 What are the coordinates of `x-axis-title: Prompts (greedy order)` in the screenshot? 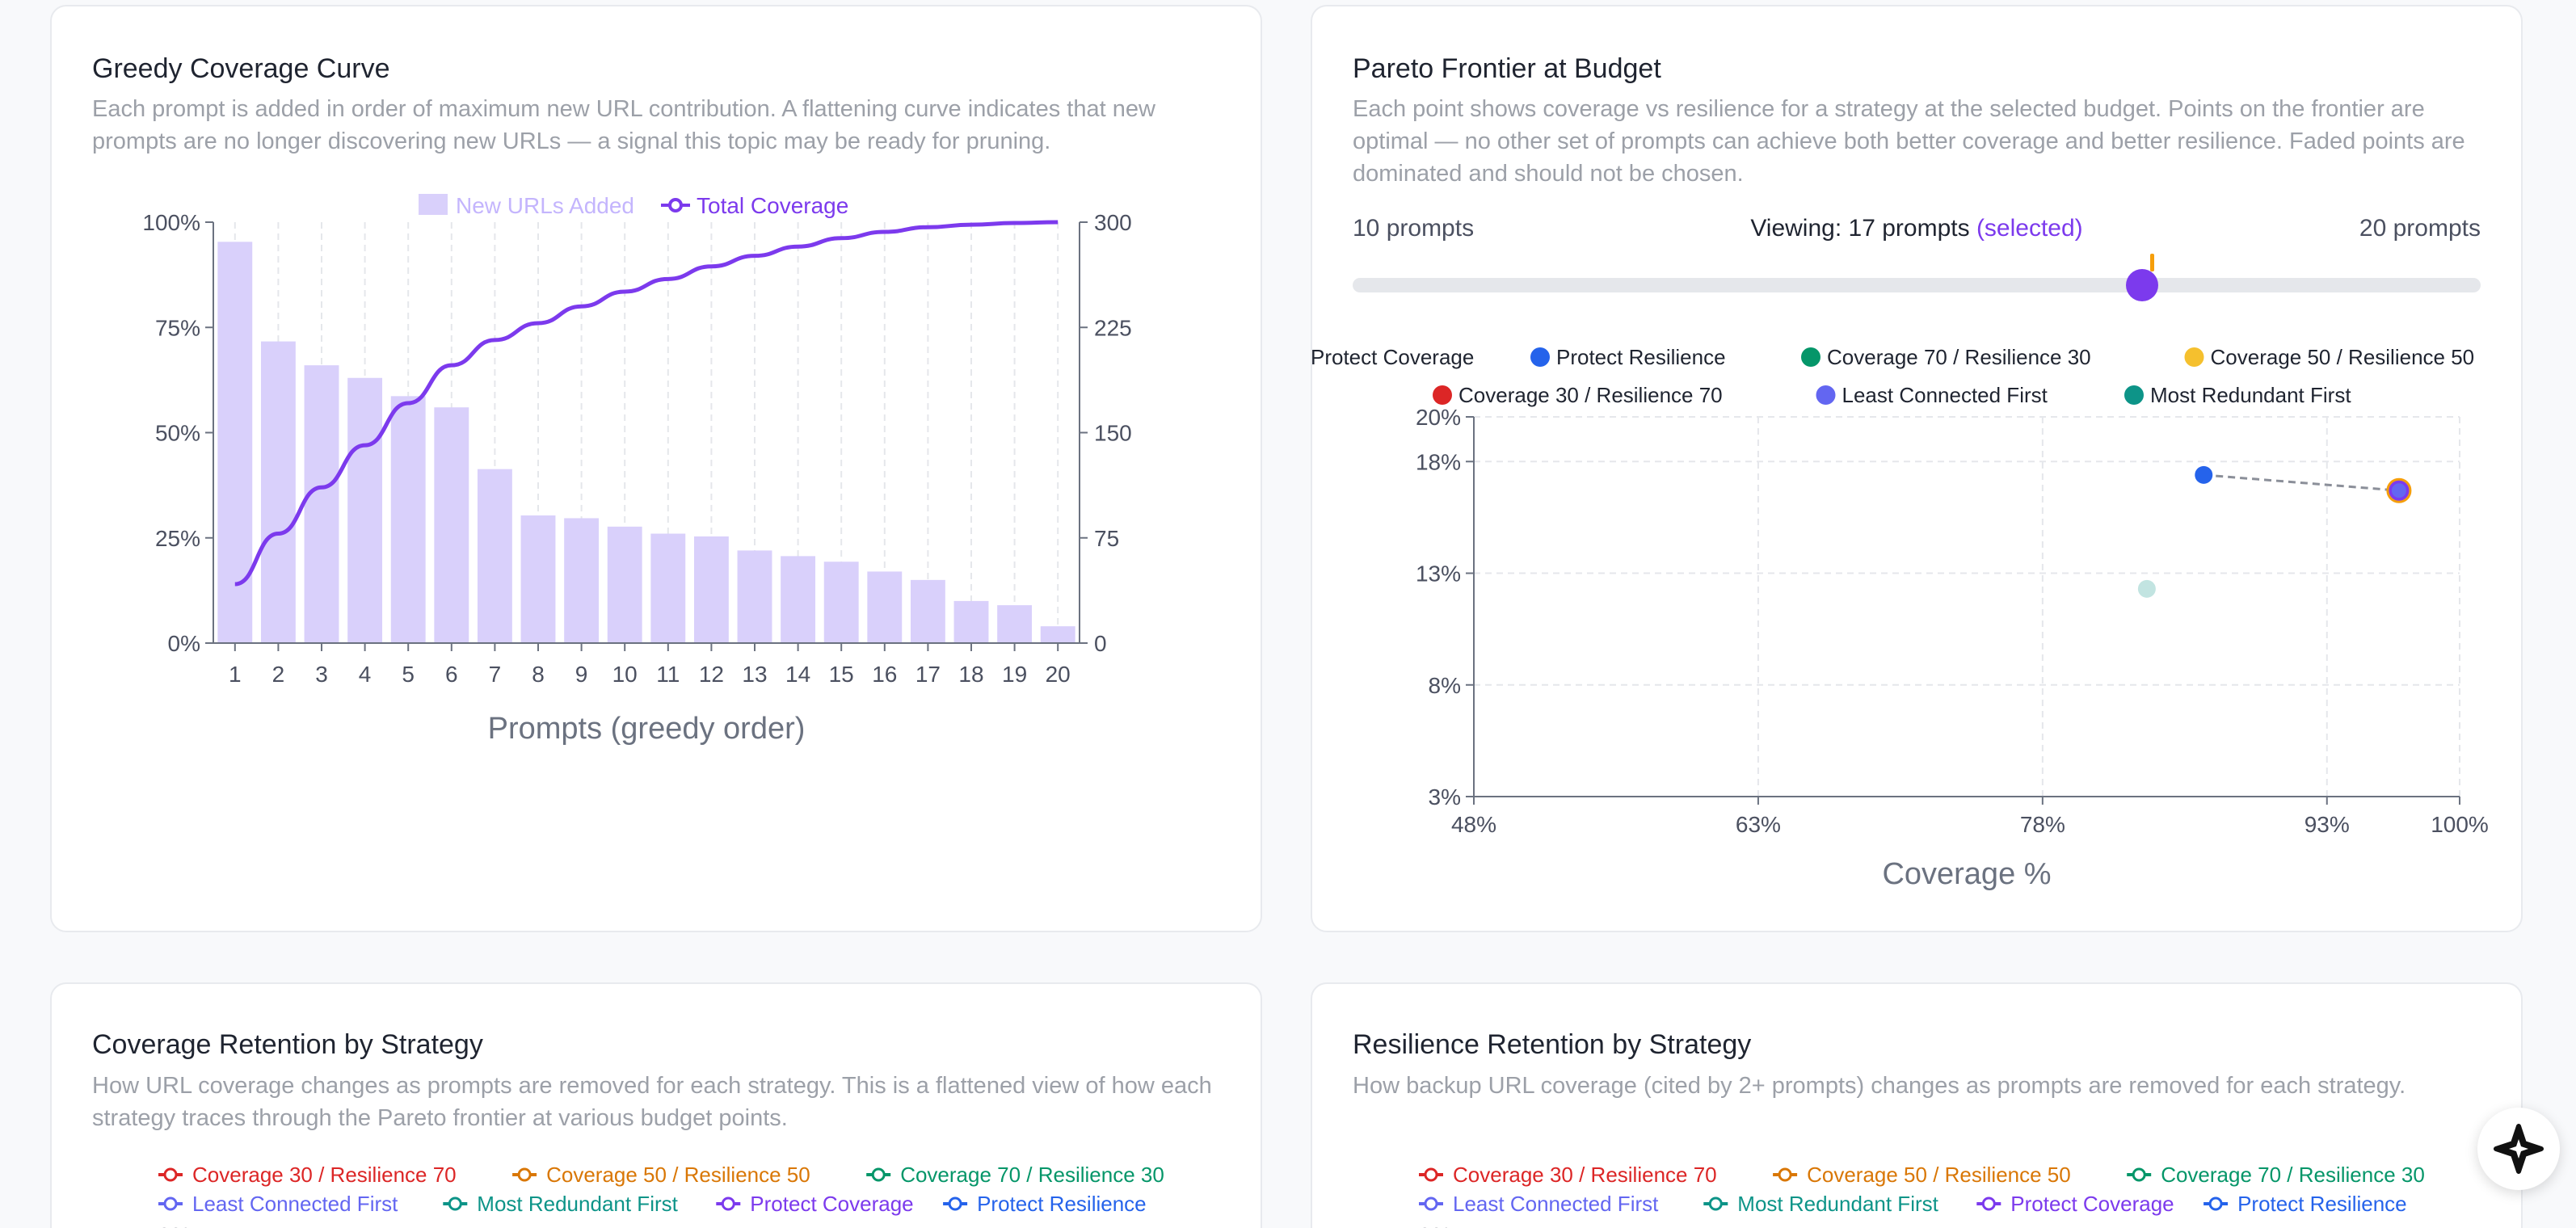 It's located at (647, 729).